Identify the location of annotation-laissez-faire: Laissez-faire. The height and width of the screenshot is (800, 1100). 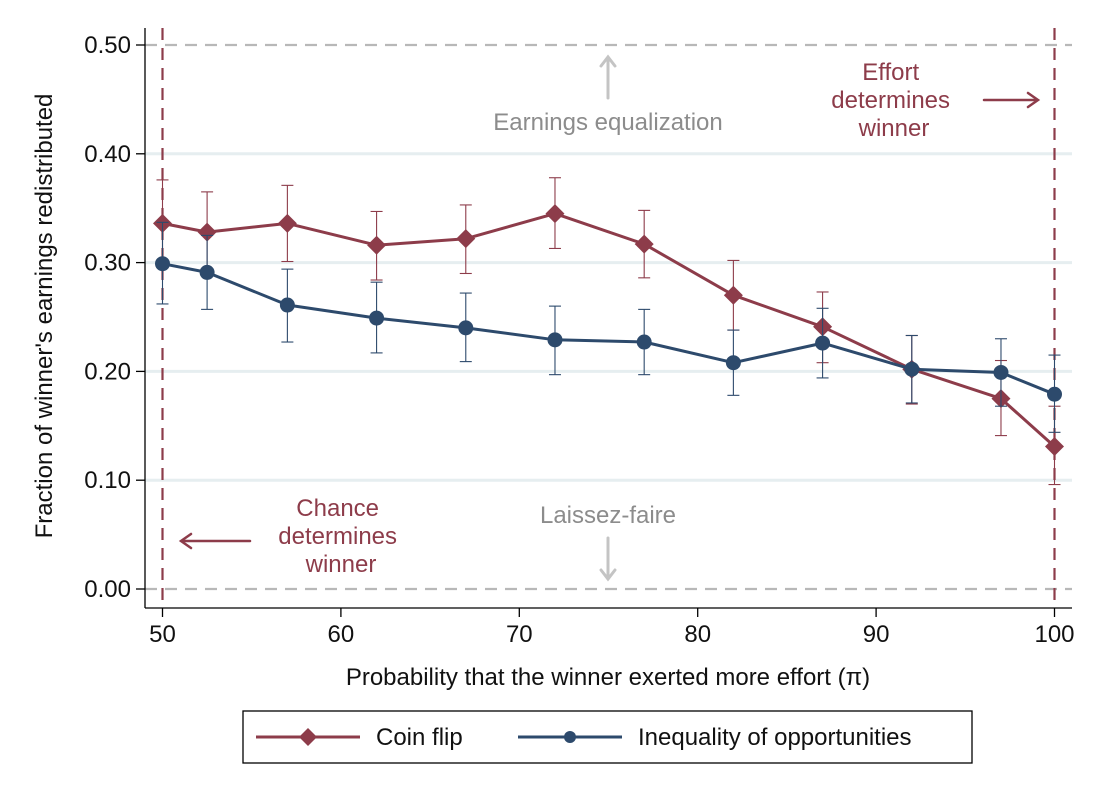
(608, 515).